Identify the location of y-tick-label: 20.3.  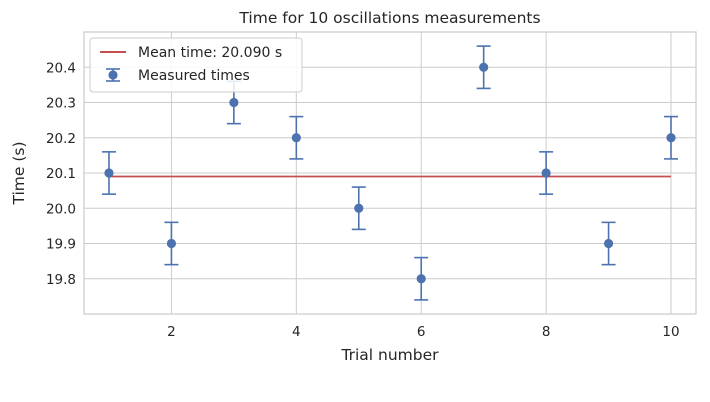
(61, 104).